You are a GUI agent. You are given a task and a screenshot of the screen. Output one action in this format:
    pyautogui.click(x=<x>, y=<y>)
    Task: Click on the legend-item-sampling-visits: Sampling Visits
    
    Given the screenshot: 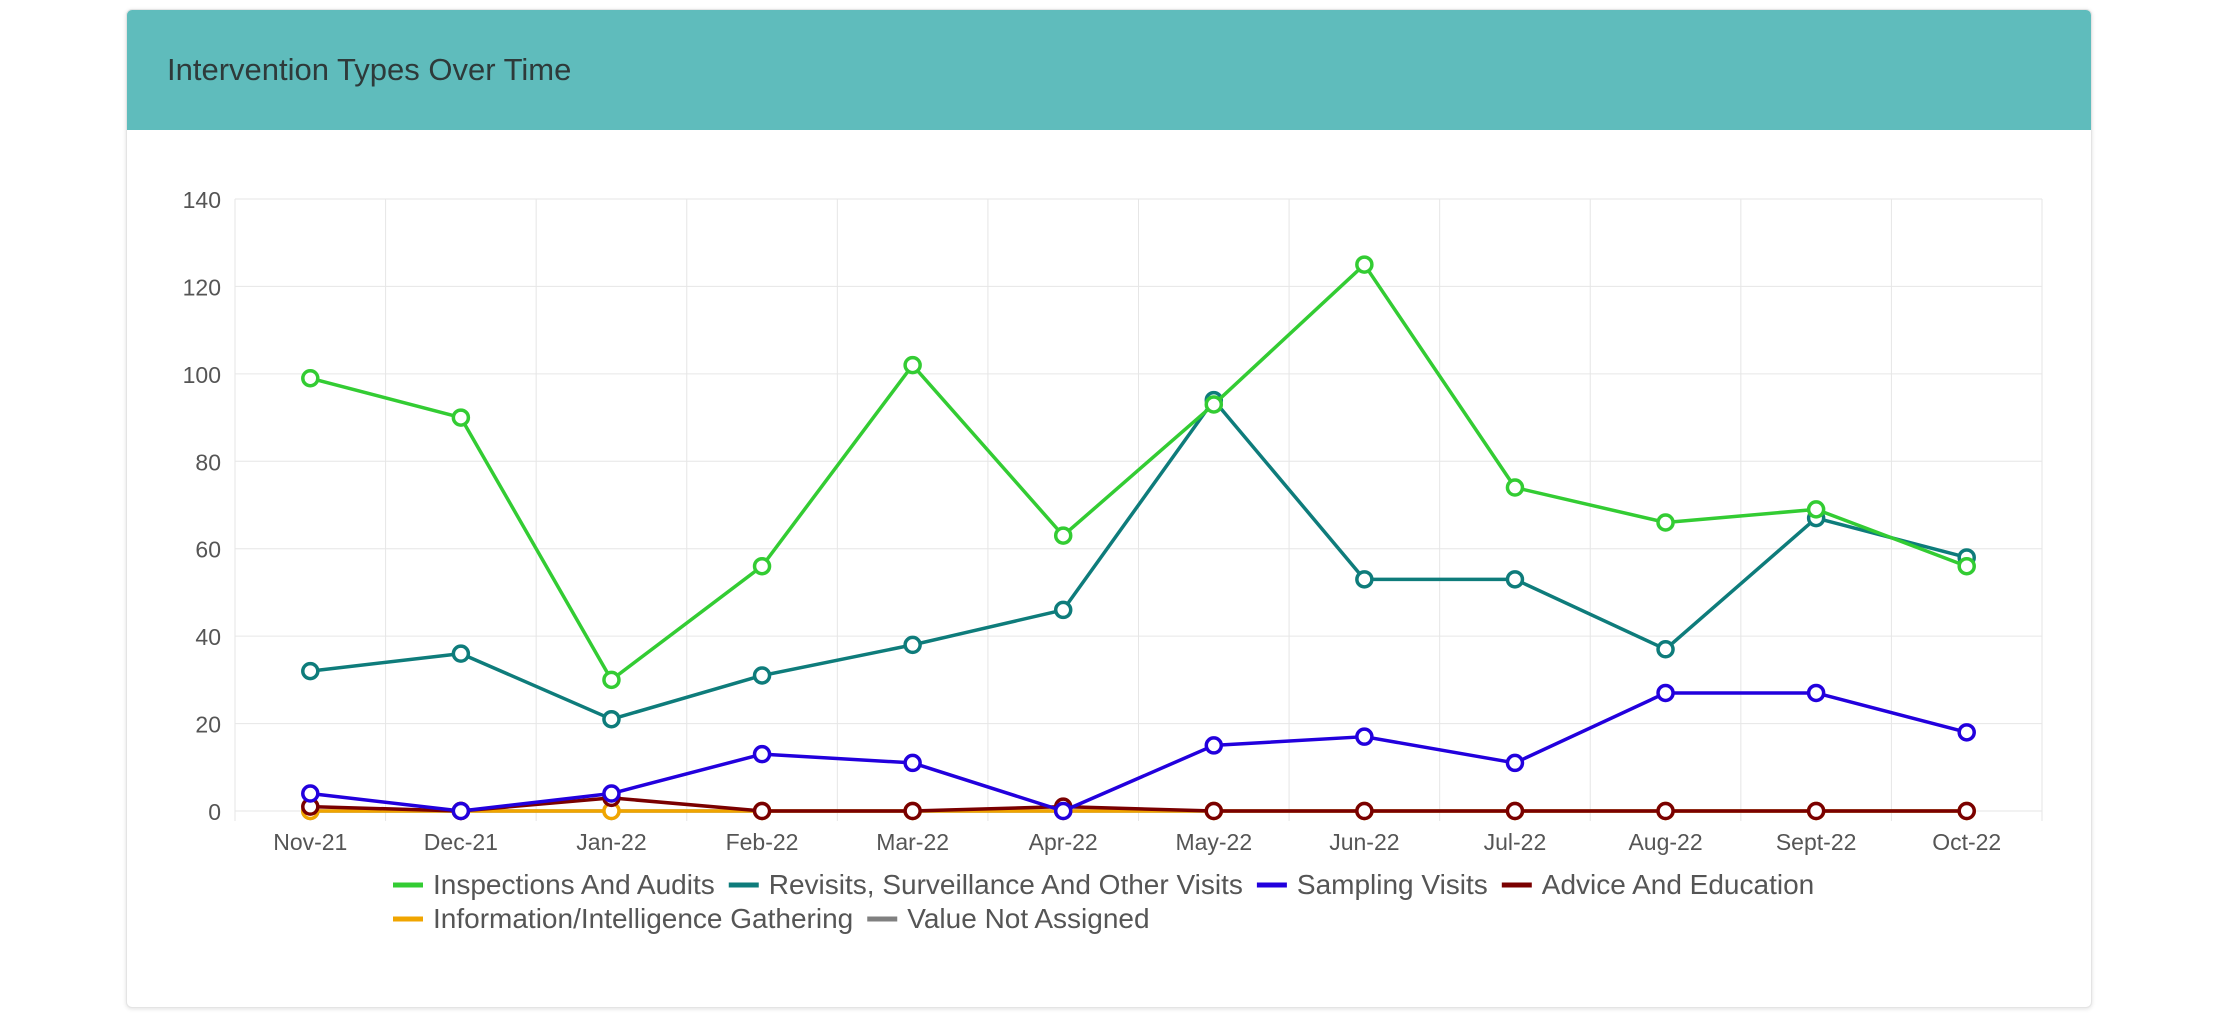 What is the action you would take?
    pyautogui.click(x=1372, y=884)
    